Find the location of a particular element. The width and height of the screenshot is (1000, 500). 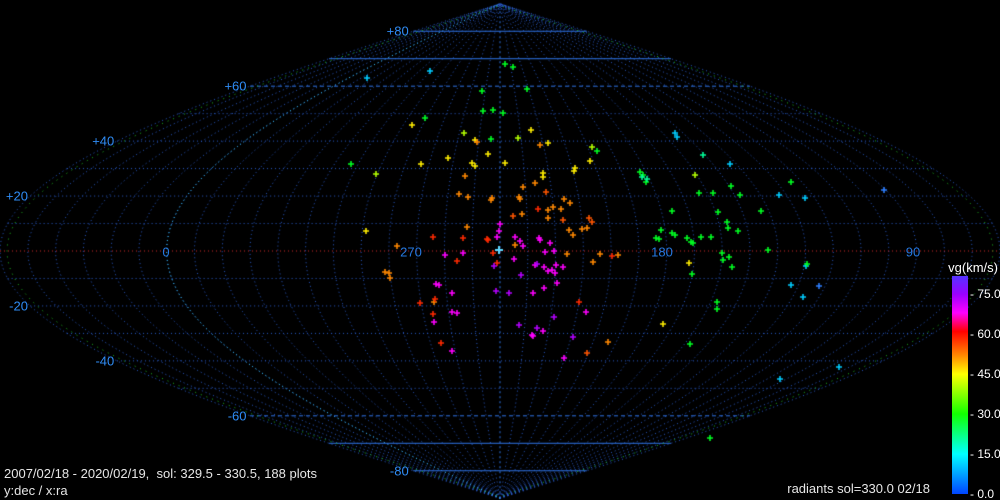

colorbar-tick: - 30.0 is located at coordinates (985, 414).